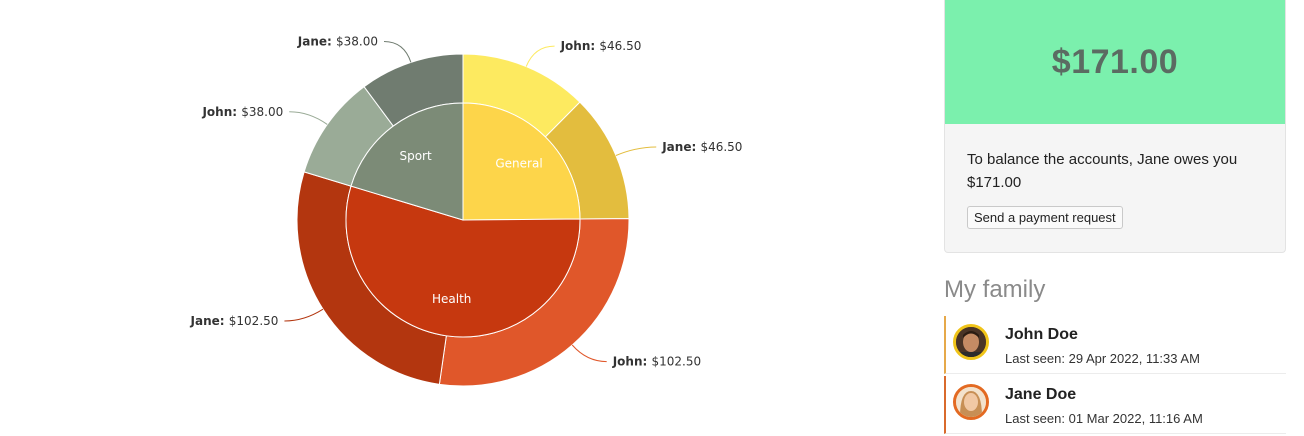 The height and width of the screenshot is (436, 1304). Describe the element at coordinates (601, 46) in the screenshot. I see `data-label: John: $46.50` at that location.